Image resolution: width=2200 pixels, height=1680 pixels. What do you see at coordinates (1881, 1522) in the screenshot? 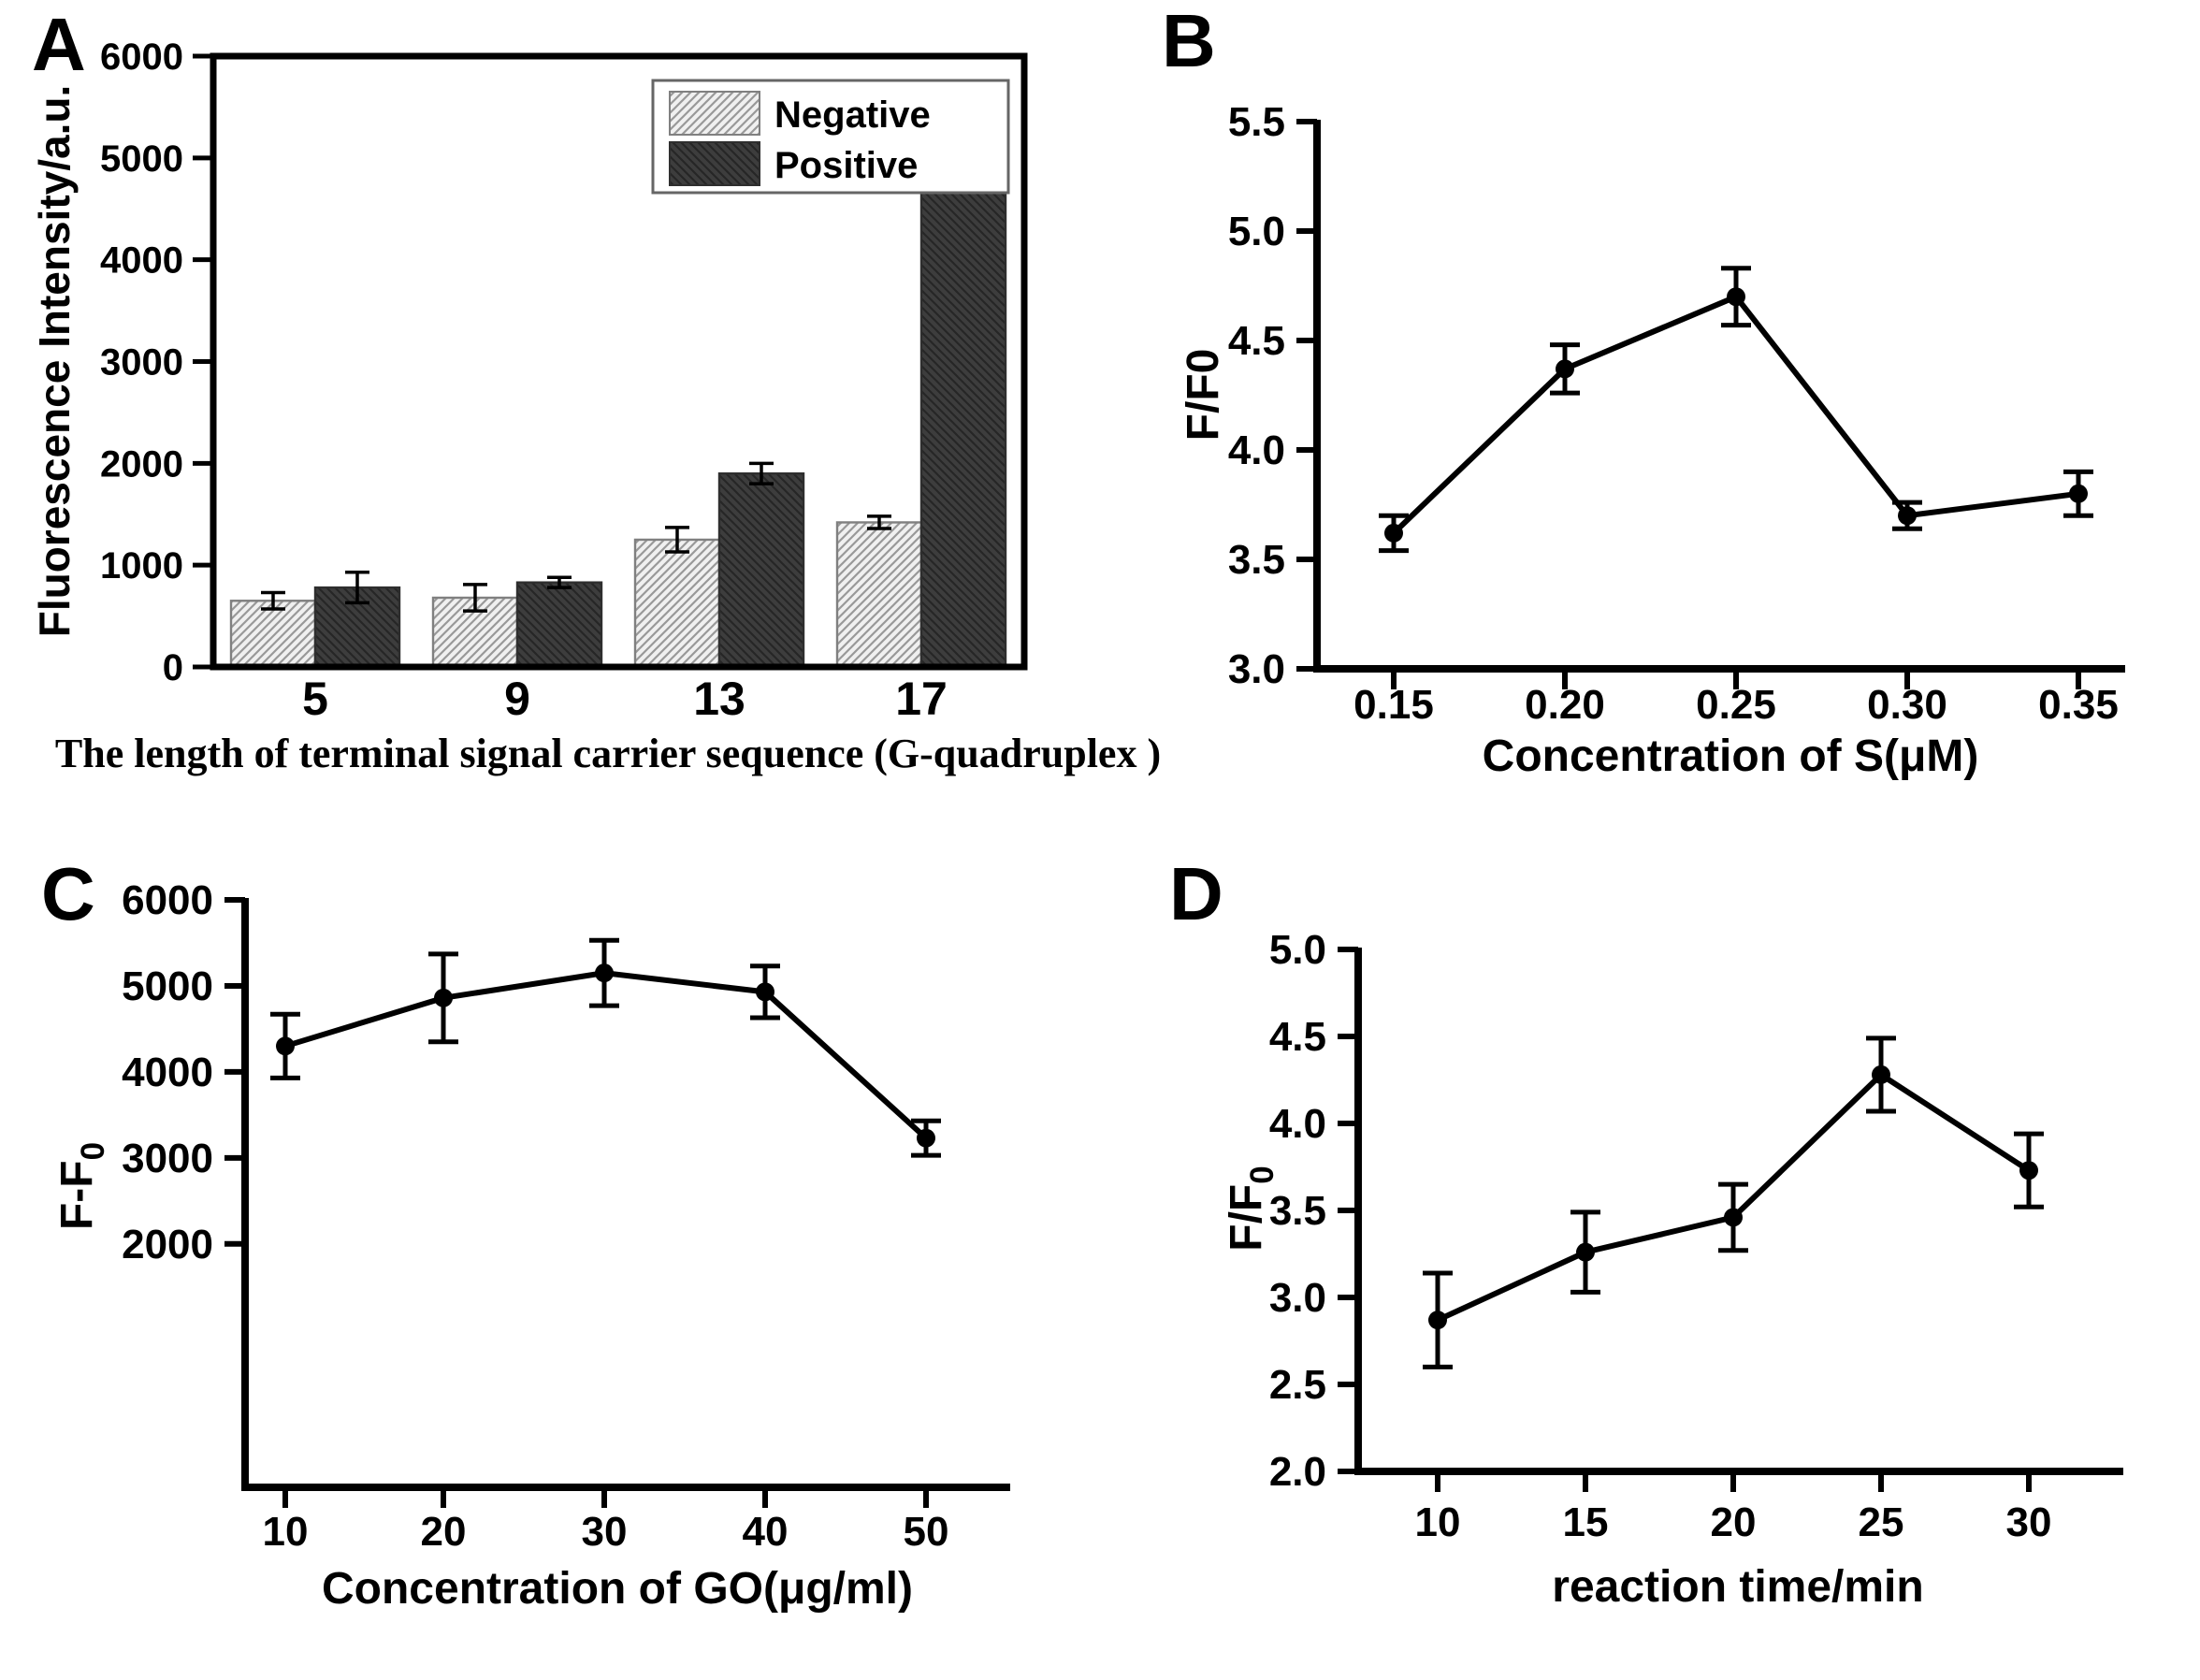
I see `x-tick-label: 25` at bounding box center [1881, 1522].